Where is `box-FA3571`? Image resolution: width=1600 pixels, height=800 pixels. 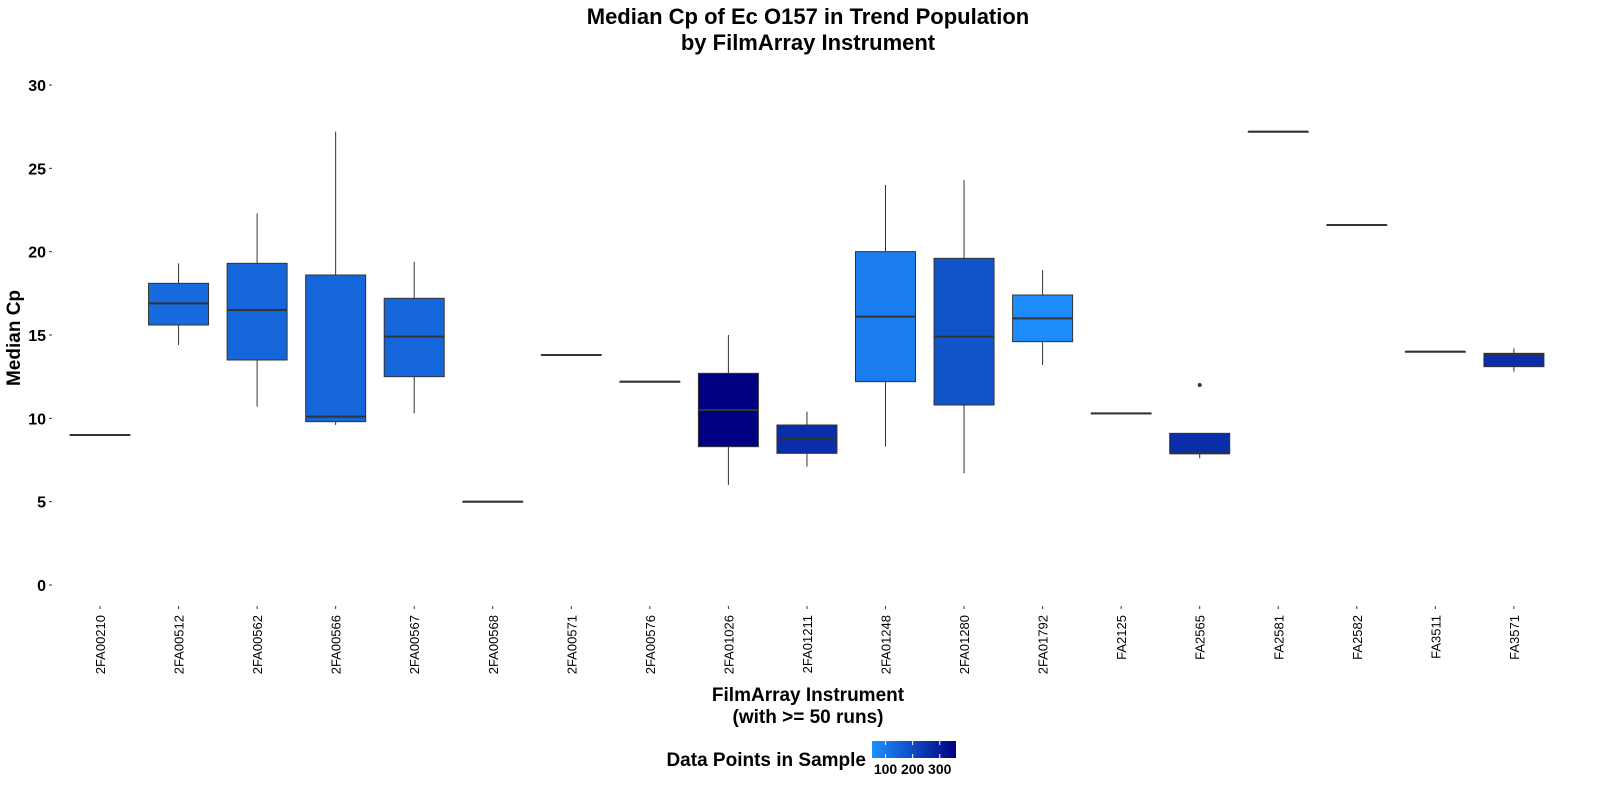 box-FA3571 is located at coordinates (1514, 360).